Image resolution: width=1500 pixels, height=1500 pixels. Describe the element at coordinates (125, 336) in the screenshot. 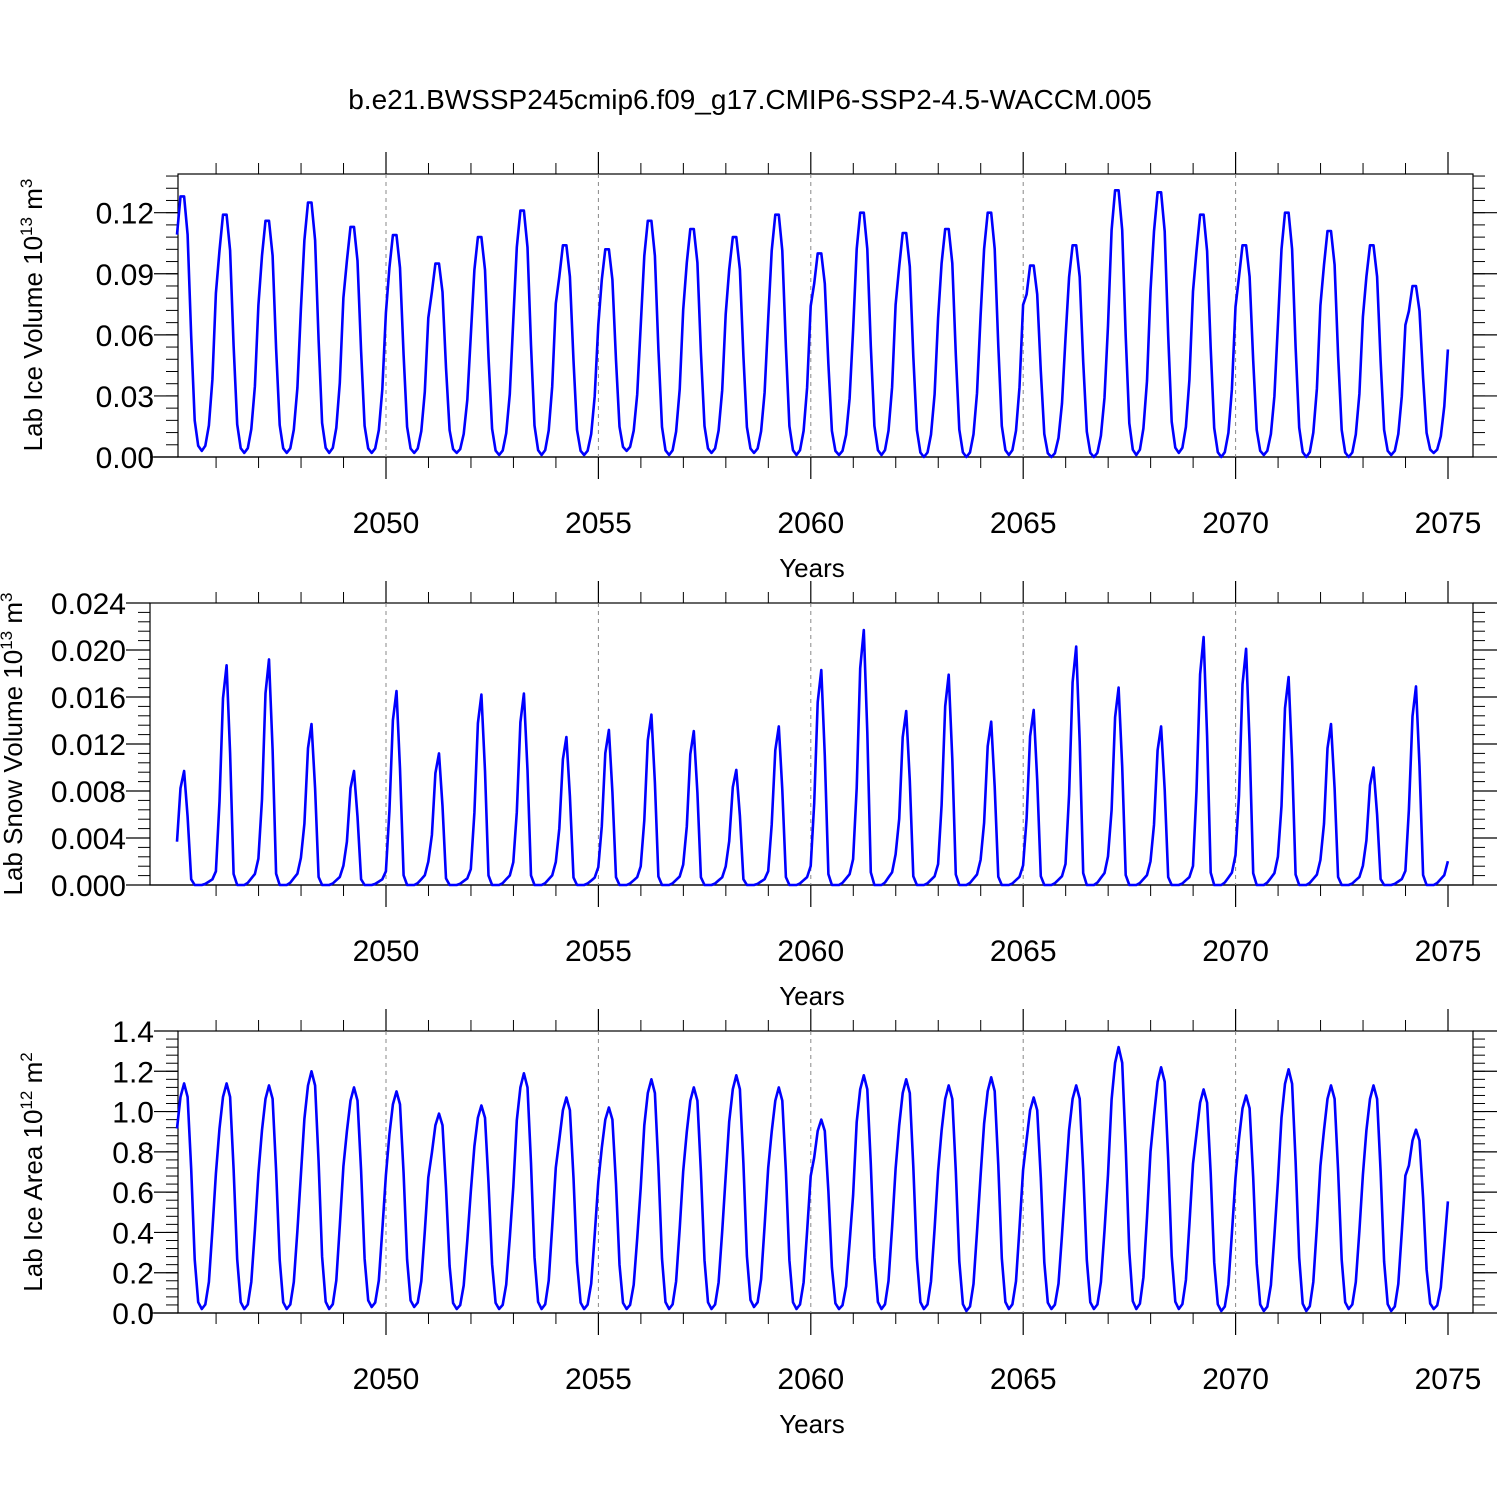

I see `y-tick-label: 0.06` at that location.